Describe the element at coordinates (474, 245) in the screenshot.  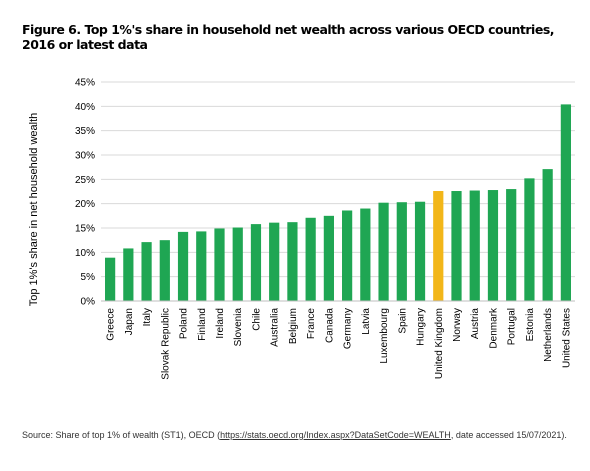
I see `bar-austria` at that location.